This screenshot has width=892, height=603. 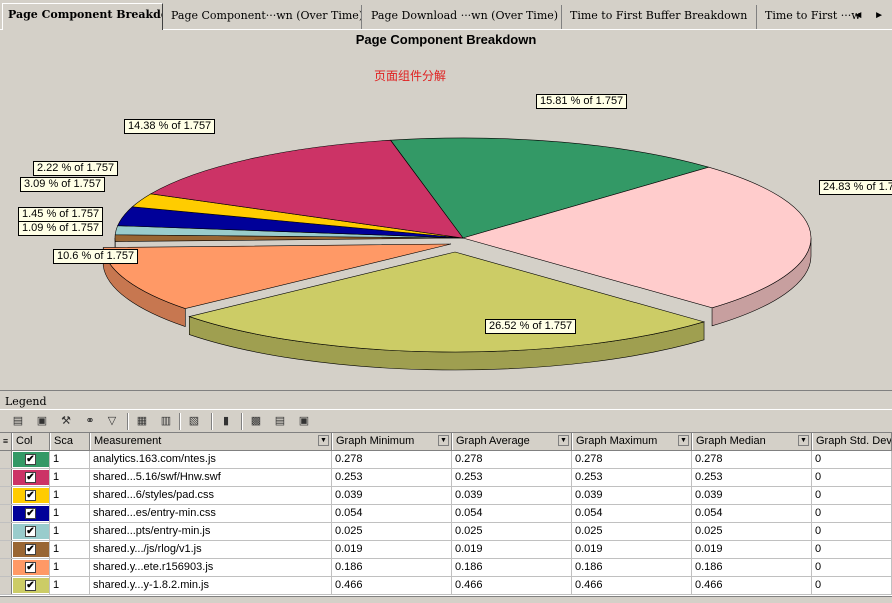 I want to click on font-icon: ▤, so click(x=280, y=421).